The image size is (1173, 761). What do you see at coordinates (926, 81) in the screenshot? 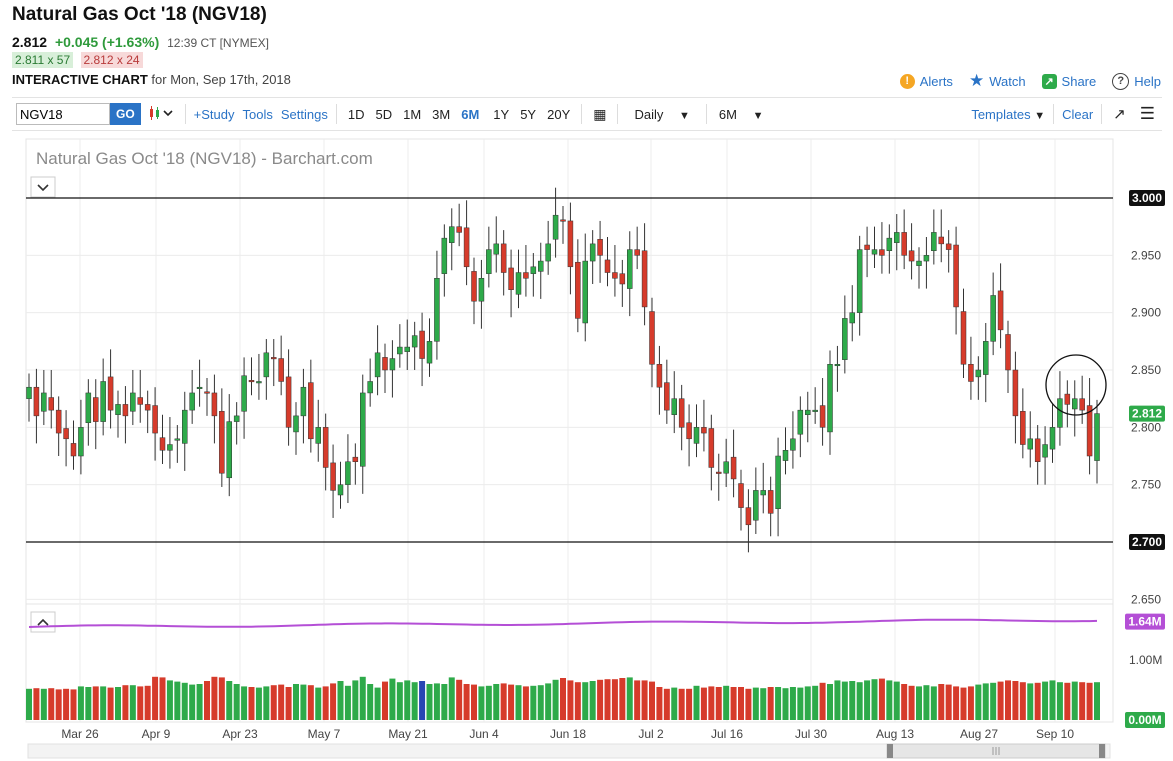
I see `alerts-link: ! Alerts` at bounding box center [926, 81].